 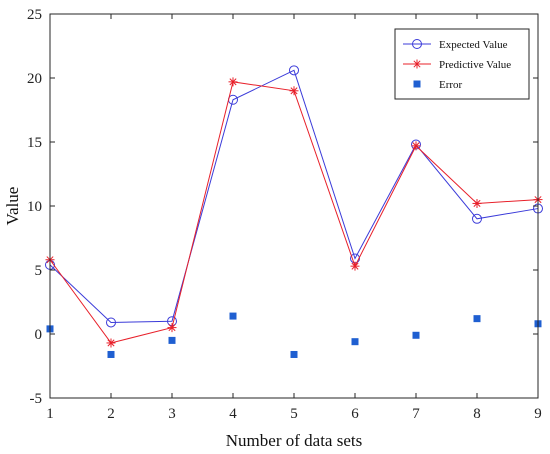 I want to click on x-tick-label-9: 9, so click(x=538, y=414).